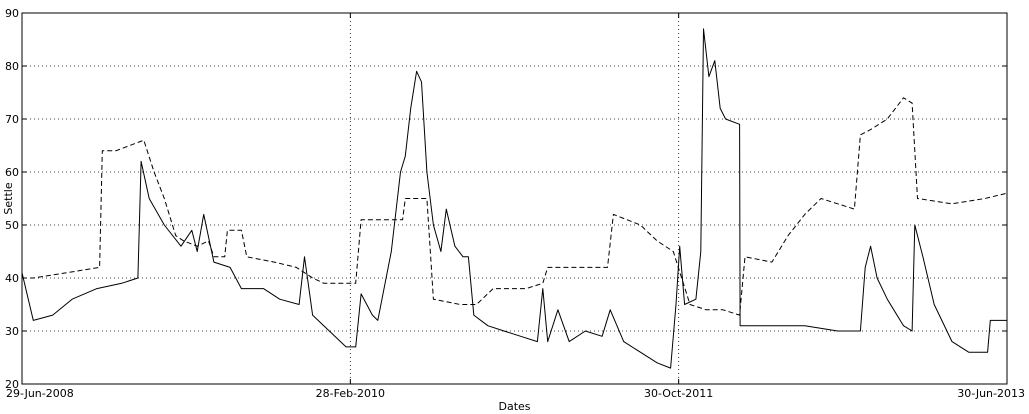  I want to click on x-tick-label: 29-Jun-2008, so click(40, 393).